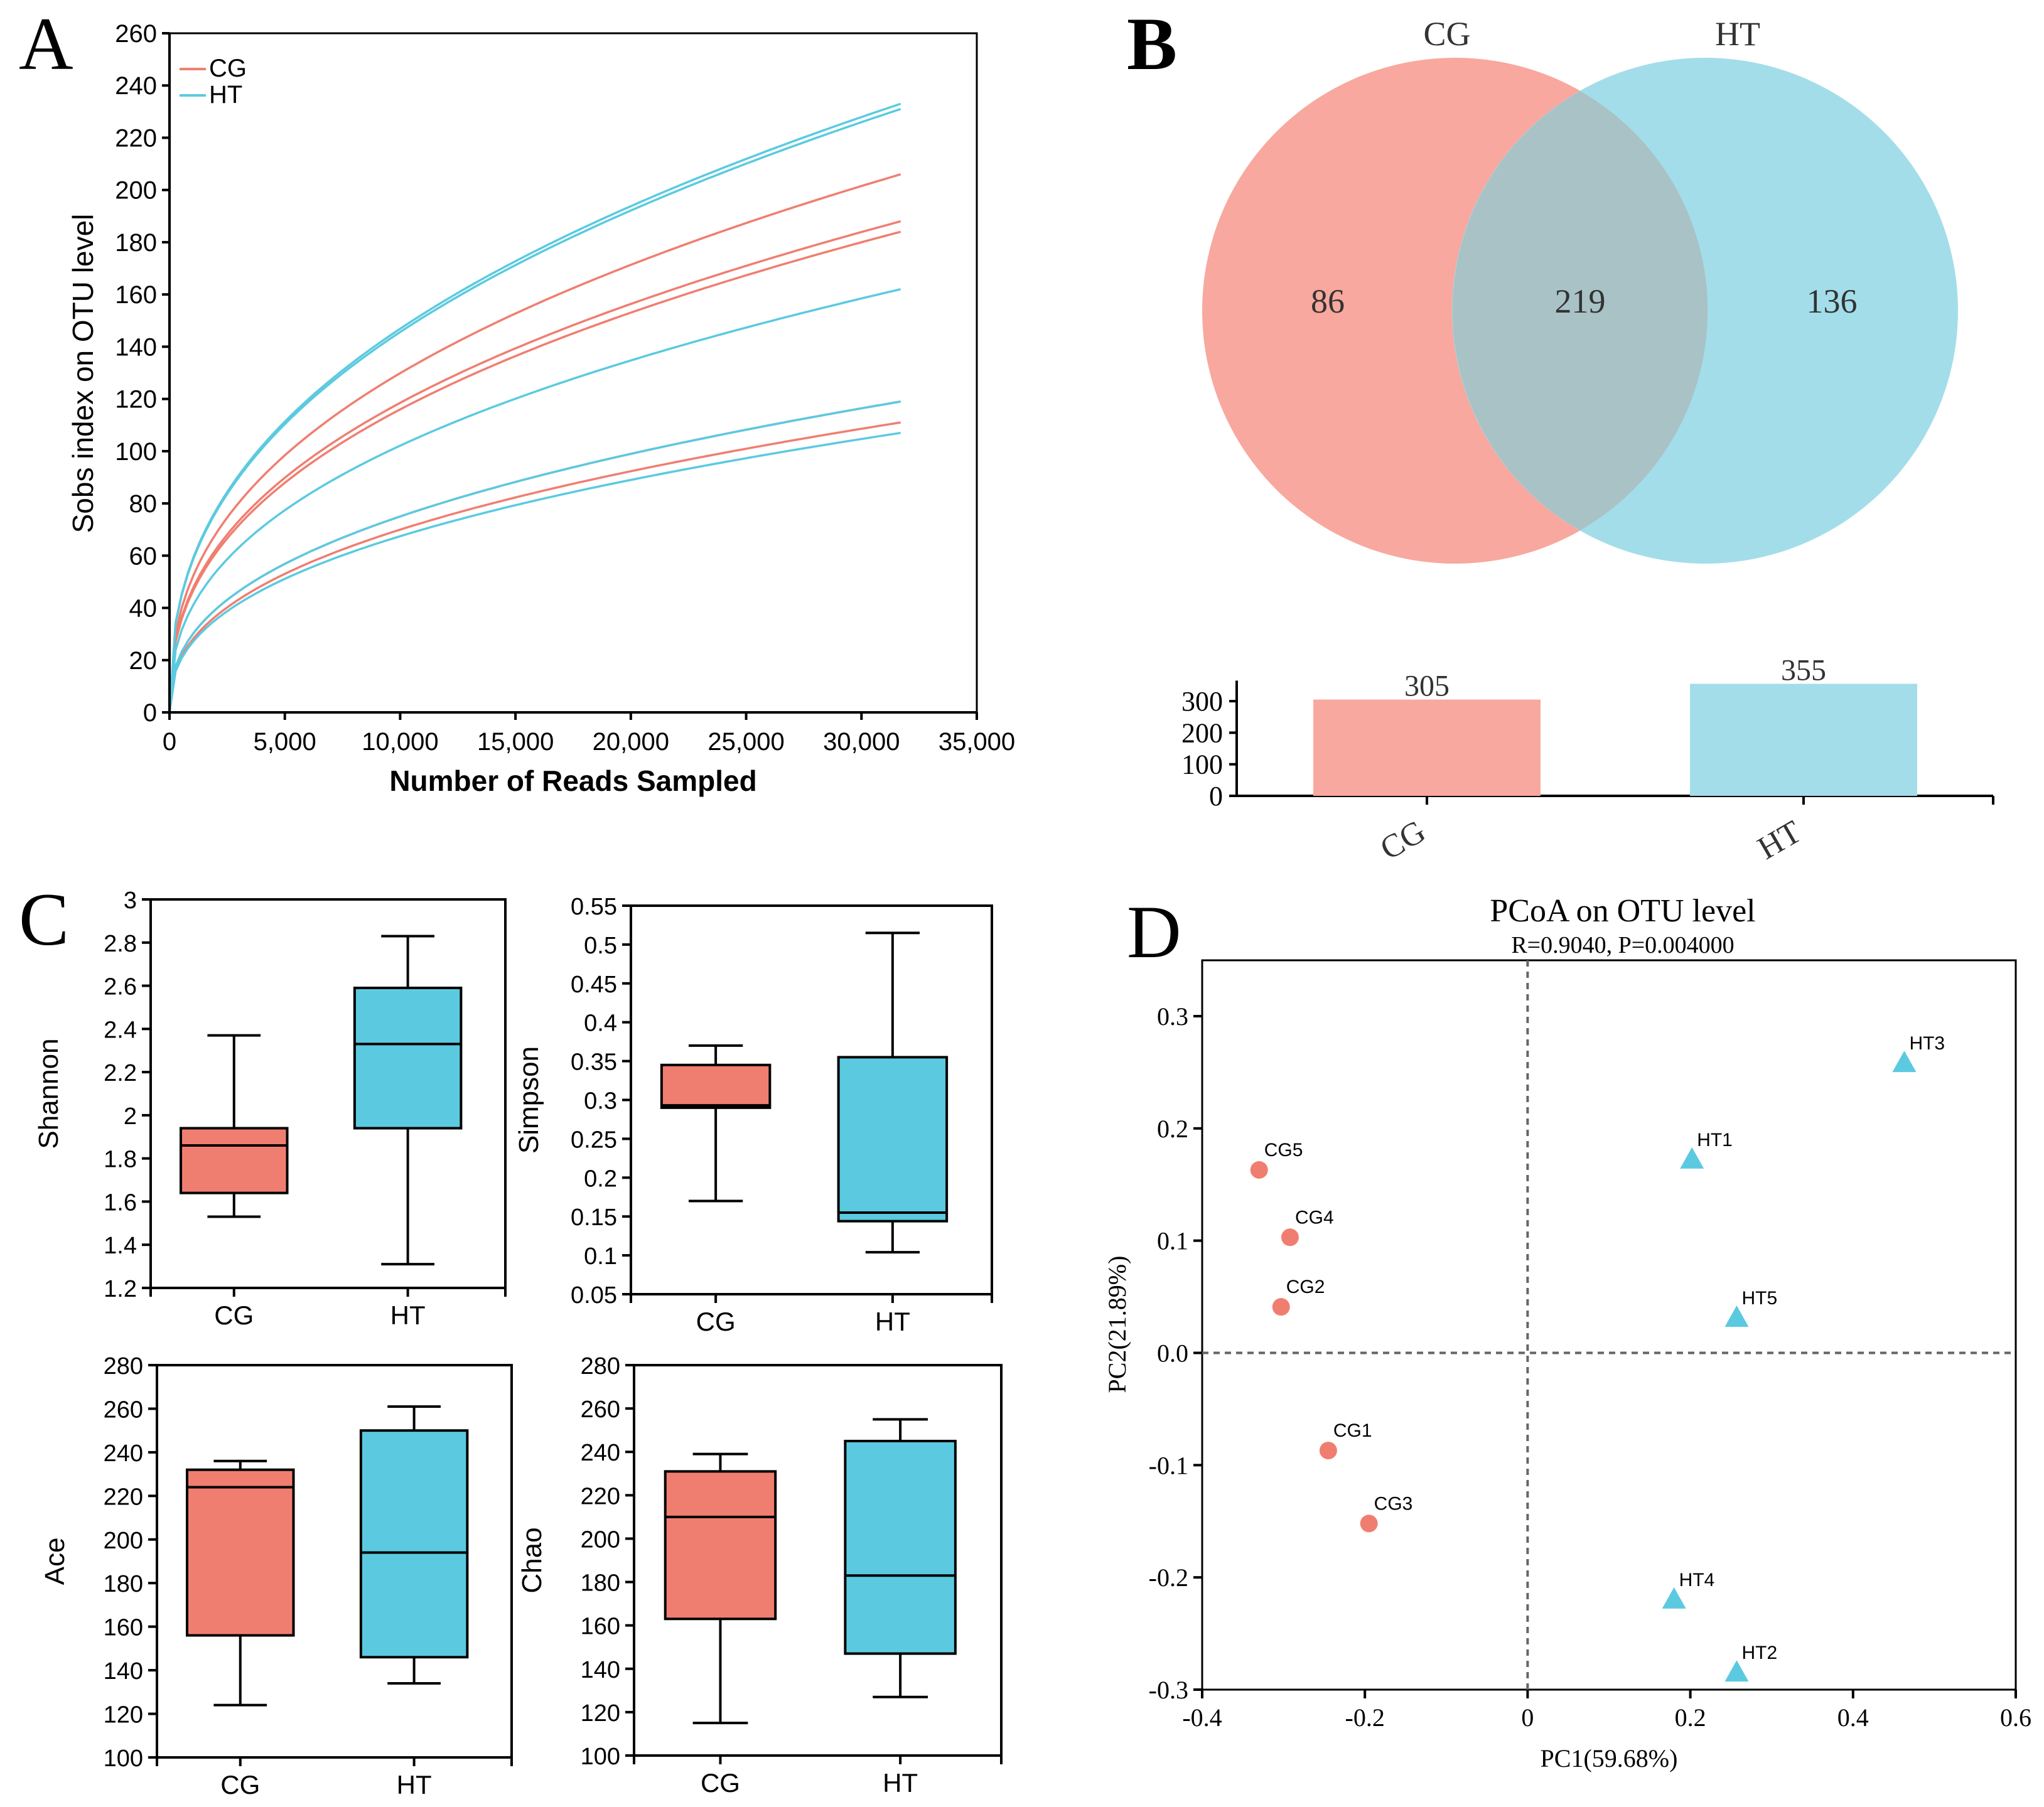 This screenshot has height=1807, width=2044. Describe the element at coordinates (285, 742) in the screenshot. I see `x-tick-label: 5,000` at that location.